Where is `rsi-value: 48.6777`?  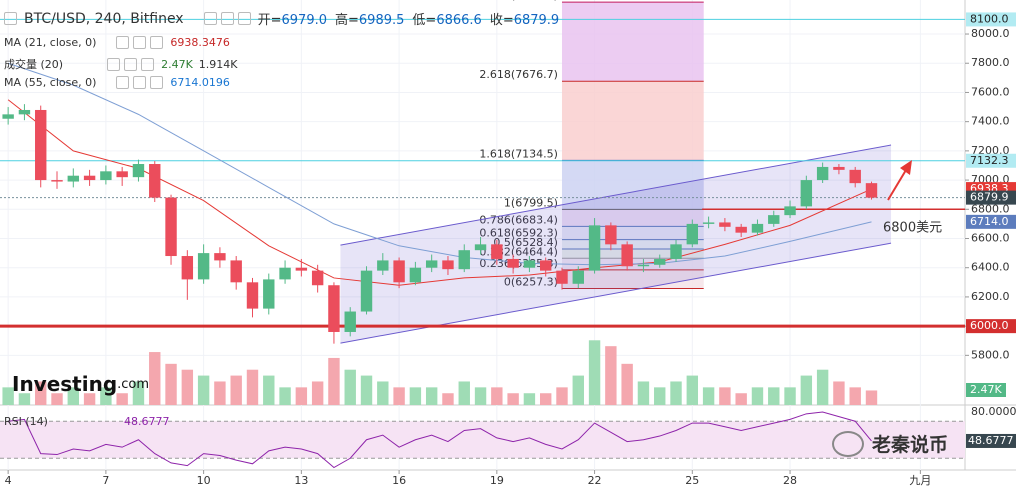
rsi-value: 48.6777 is located at coordinates (147, 421).